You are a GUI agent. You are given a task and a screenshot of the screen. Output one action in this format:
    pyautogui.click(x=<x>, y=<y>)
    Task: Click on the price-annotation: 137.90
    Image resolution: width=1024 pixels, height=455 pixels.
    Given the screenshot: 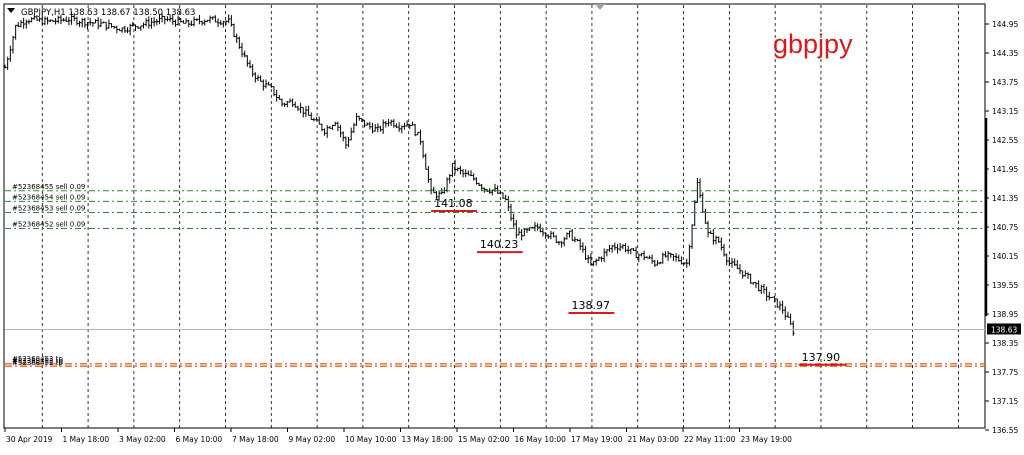 What is the action you would take?
    pyautogui.click(x=822, y=358)
    